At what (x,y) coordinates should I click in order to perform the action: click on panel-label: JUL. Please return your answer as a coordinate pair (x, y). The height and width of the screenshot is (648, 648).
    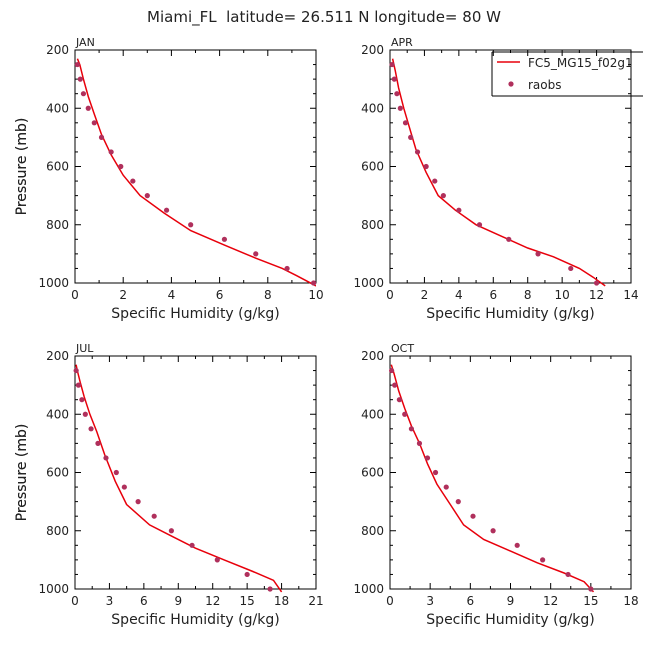
    Looking at the image, I should click on (84, 348).